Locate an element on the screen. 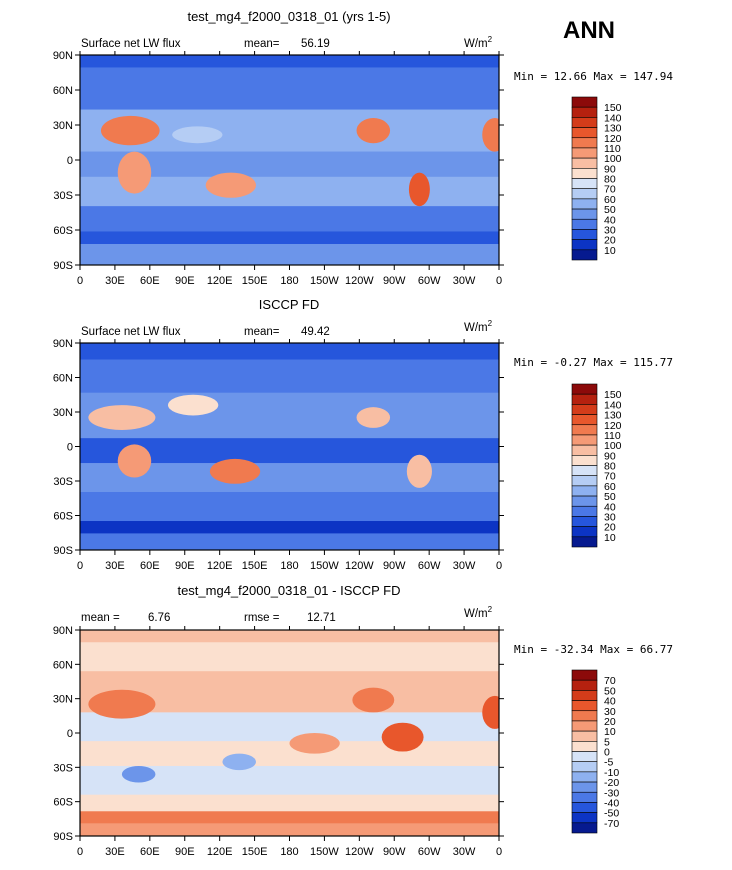  panel-3-rmse-label: rmse = is located at coordinates (262, 618).